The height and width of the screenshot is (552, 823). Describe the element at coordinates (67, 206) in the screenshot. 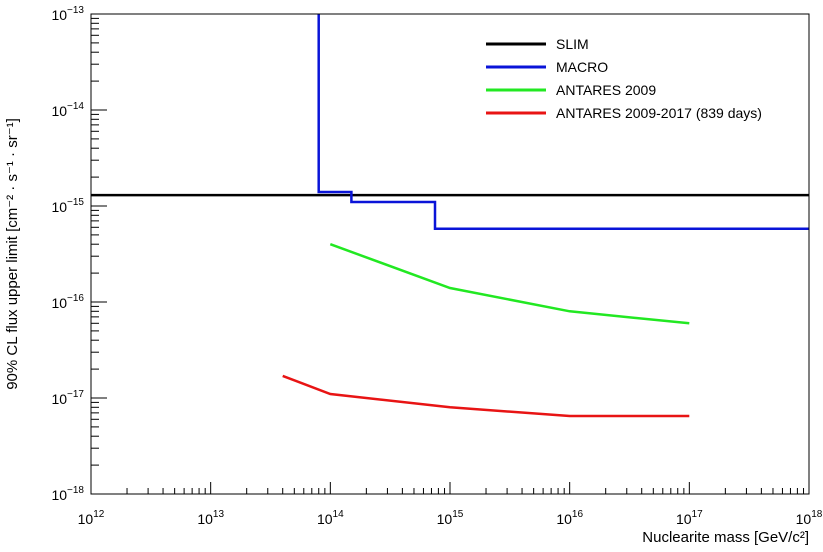

I see `y-tick-label: 10−15` at that location.